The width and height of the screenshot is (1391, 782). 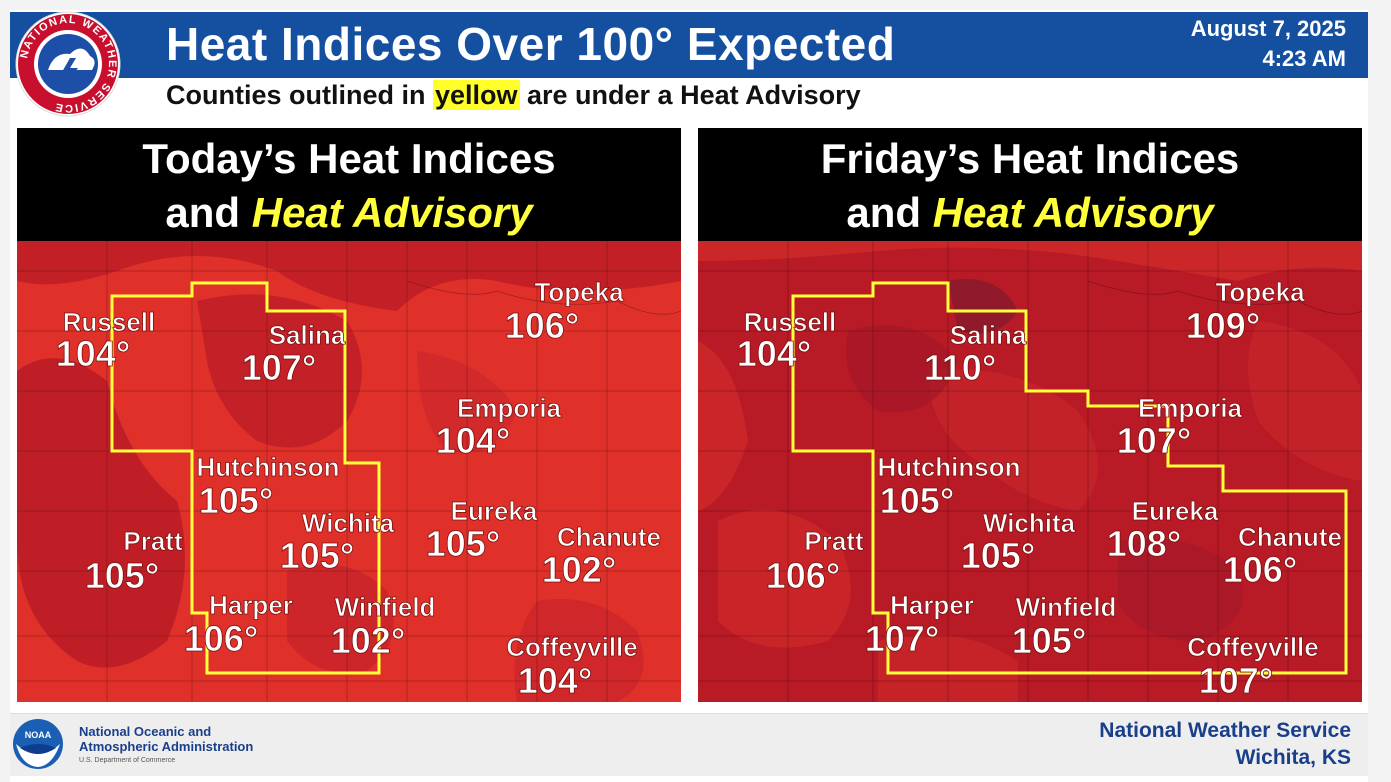 What do you see at coordinates (960, 367) in the screenshot?
I see `city-value-salina: 110°` at bounding box center [960, 367].